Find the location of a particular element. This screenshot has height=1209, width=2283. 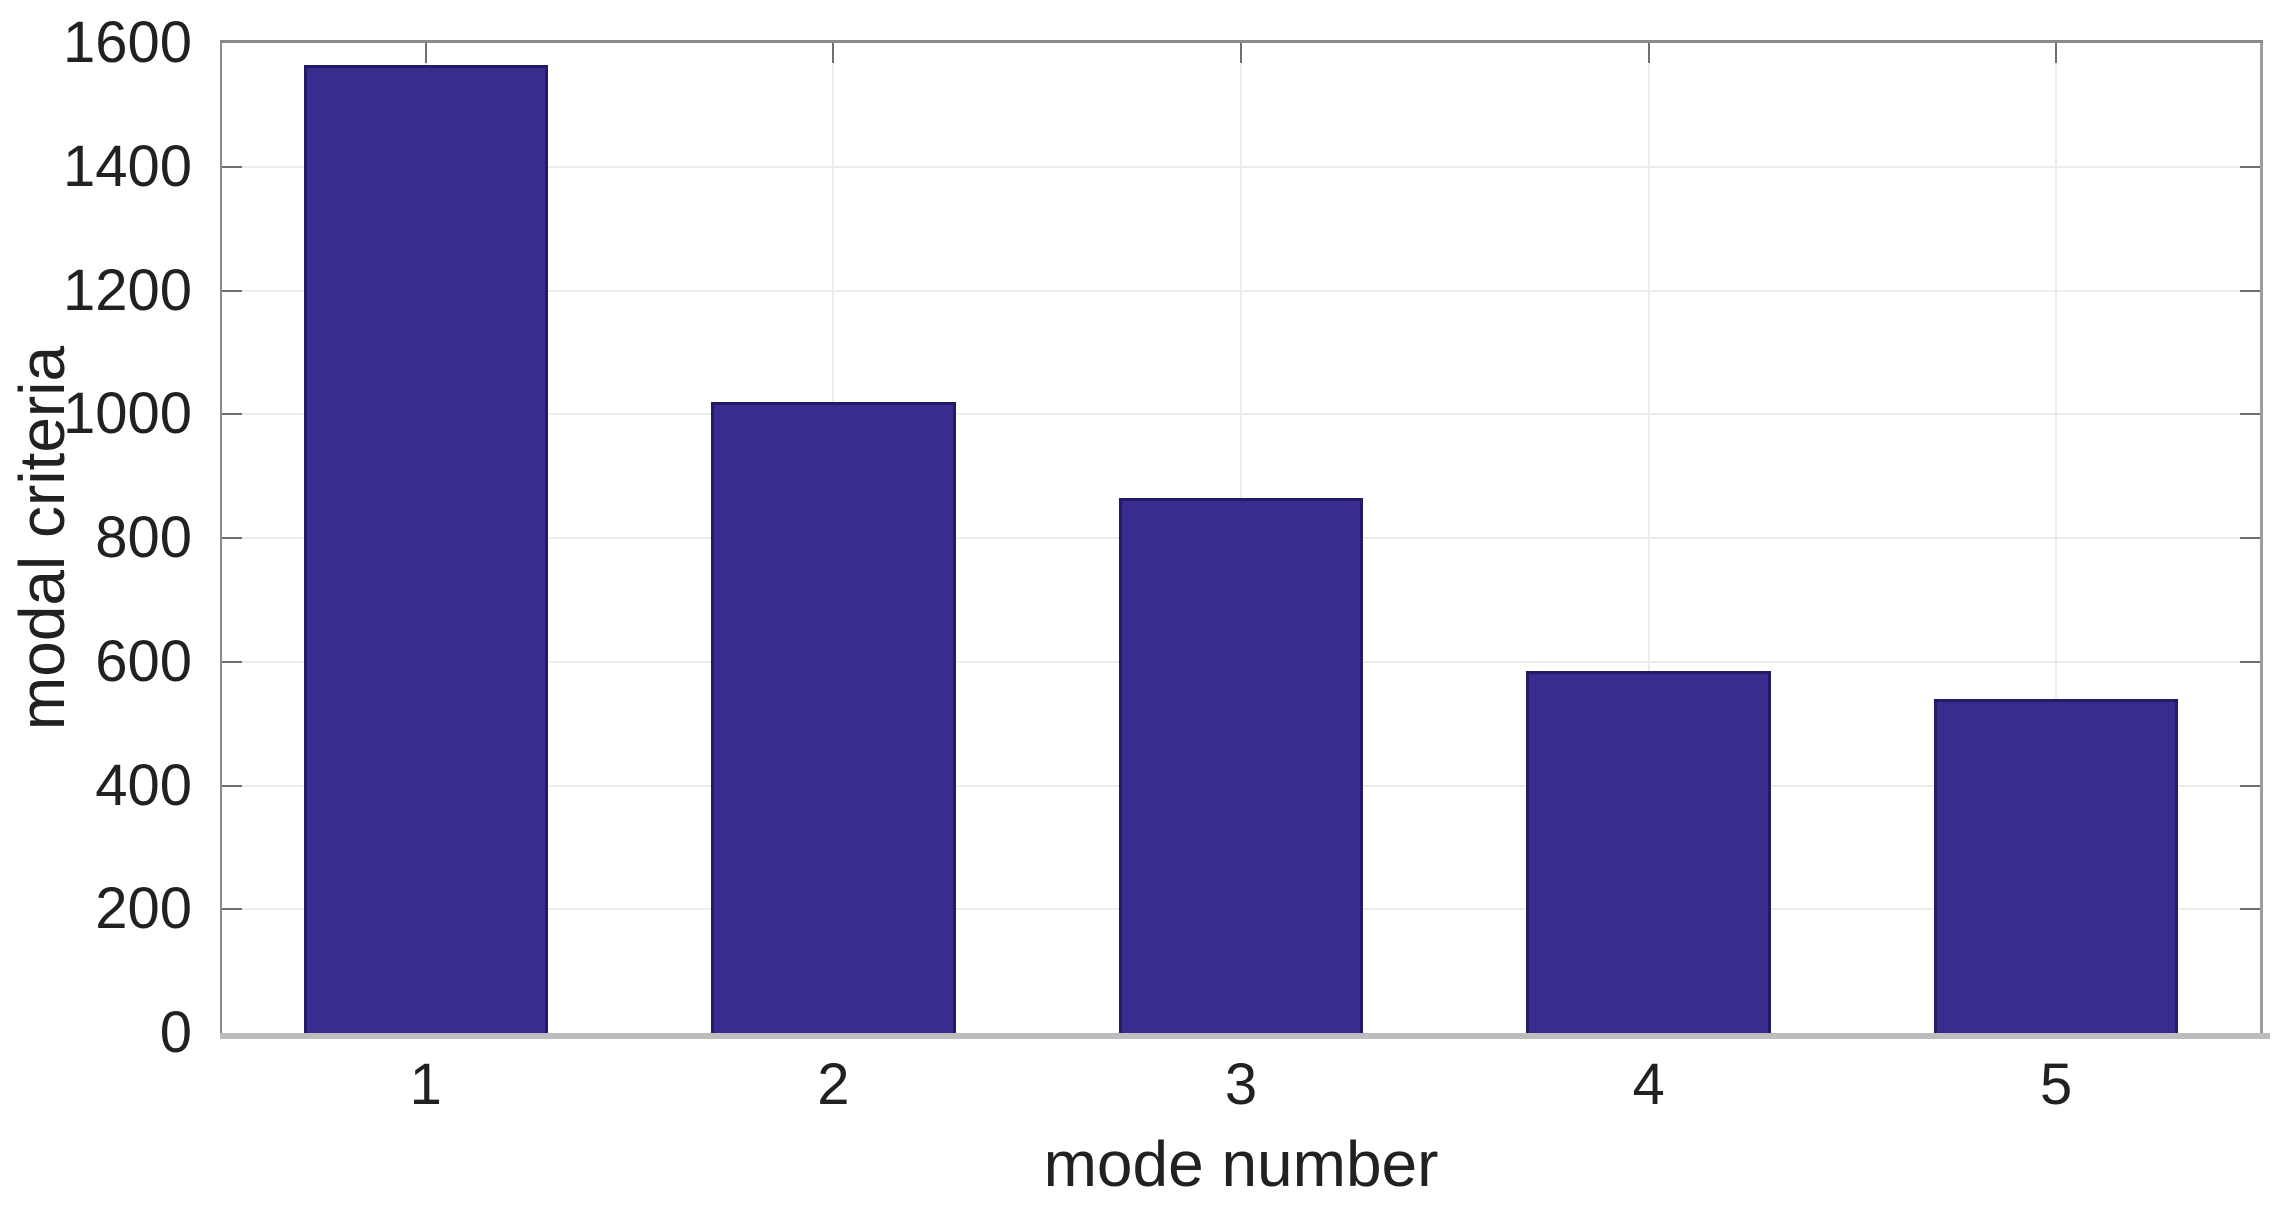

x-tick-label: 1 is located at coordinates (425, 1084).